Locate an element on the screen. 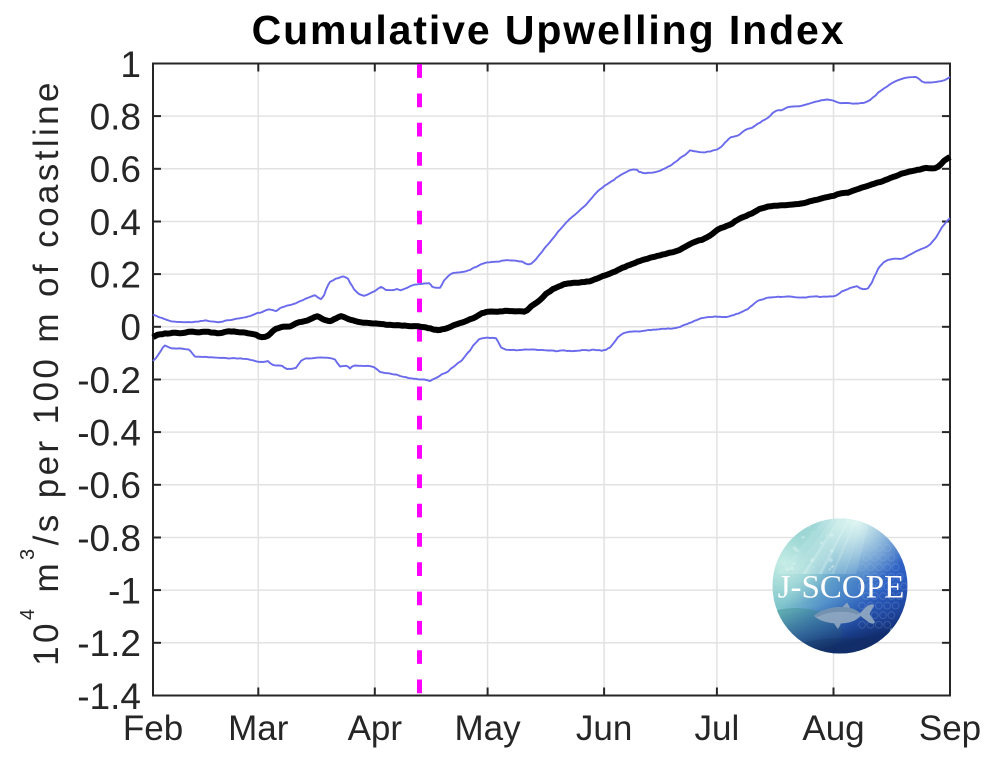 Image resolution: width=1000 pixels, height=769 pixels. svg-text: -0.8 is located at coordinates (109, 538).